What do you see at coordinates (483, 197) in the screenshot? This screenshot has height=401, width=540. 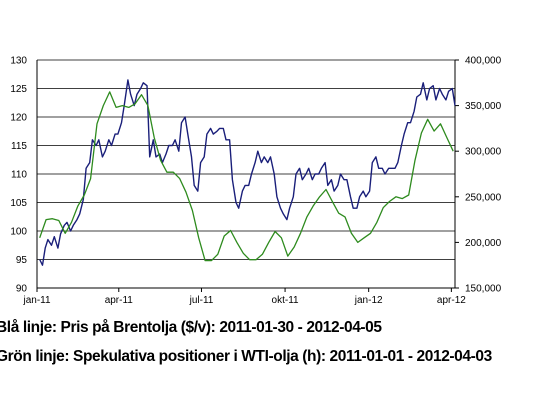 I see `right-tick-label: 250,000` at bounding box center [483, 197].